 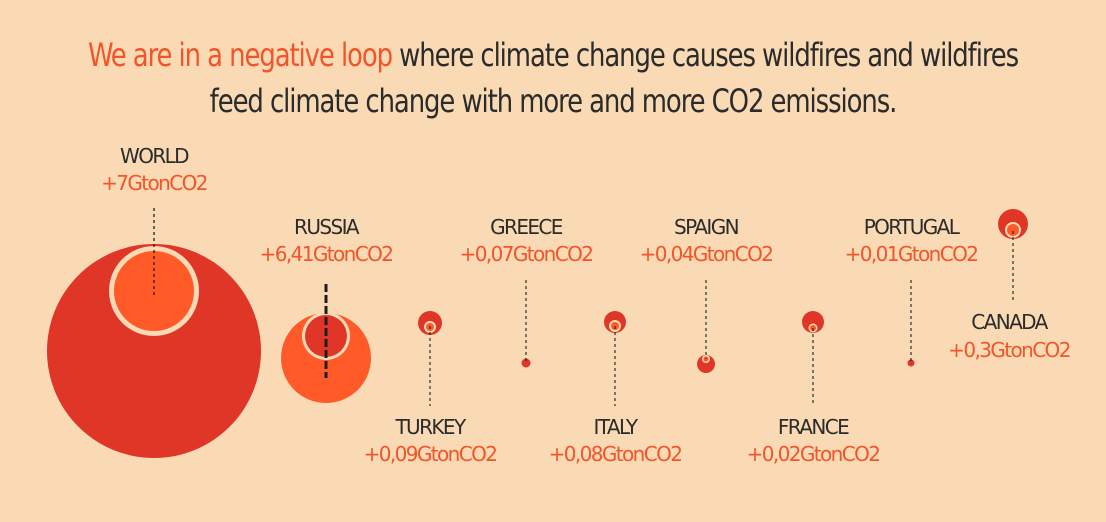 I want to click on bubble-group-canada: CANADA +0,3GtonCO2, so click(x=1009, y=285).